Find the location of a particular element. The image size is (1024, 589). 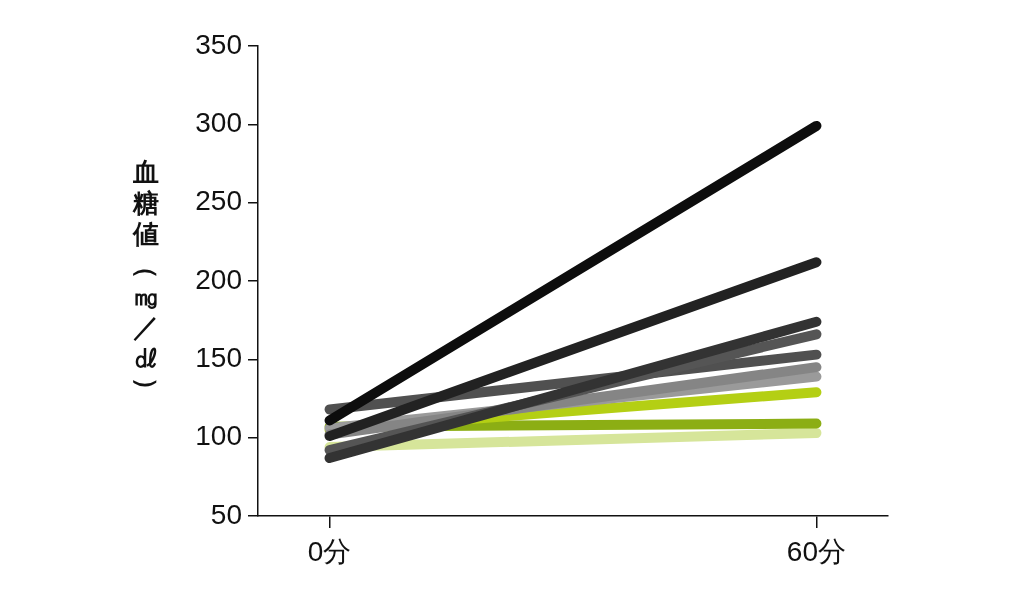

y-tick-label: 150 is located at coordinates (218, 358).